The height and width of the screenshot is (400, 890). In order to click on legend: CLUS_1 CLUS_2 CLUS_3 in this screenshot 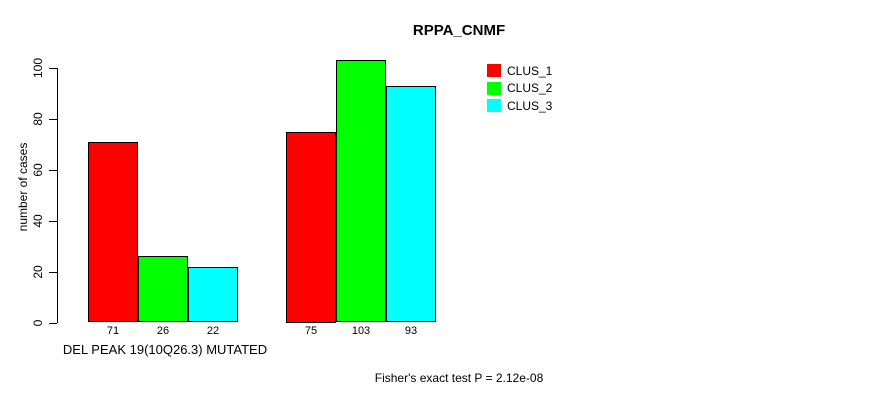, I will do `click(519, 88)`.